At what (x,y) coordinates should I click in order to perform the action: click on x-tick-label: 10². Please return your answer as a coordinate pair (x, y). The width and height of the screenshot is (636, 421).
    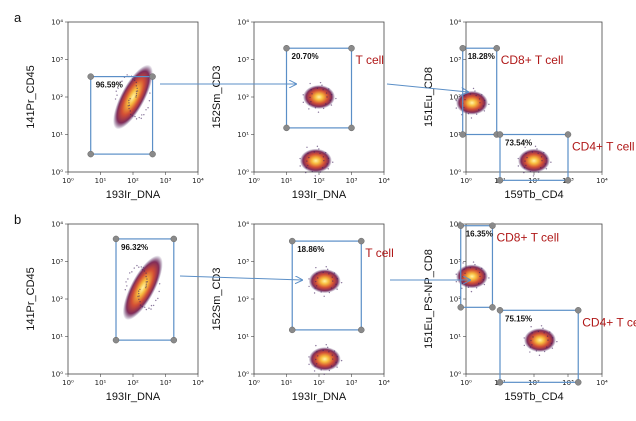
    Looking at the image, I should click on (133, 383).